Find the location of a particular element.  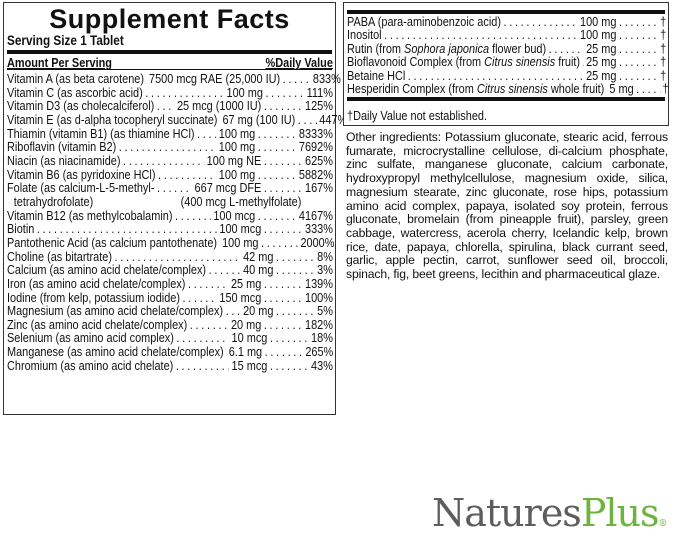

amount-header: Amount Per Serving is located at coordinates (59, 62).